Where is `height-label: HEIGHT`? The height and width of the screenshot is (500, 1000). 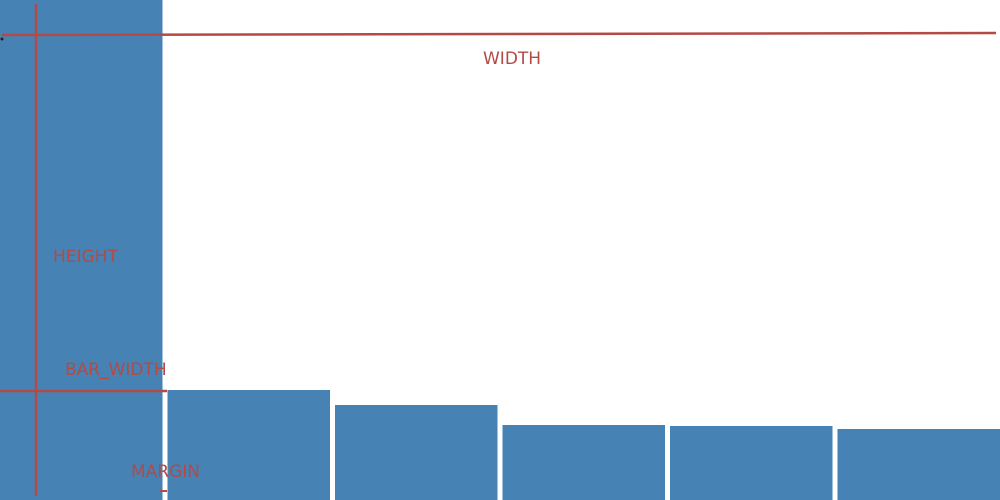
height-label: HEIGHT is located at coordinates (85, 257).